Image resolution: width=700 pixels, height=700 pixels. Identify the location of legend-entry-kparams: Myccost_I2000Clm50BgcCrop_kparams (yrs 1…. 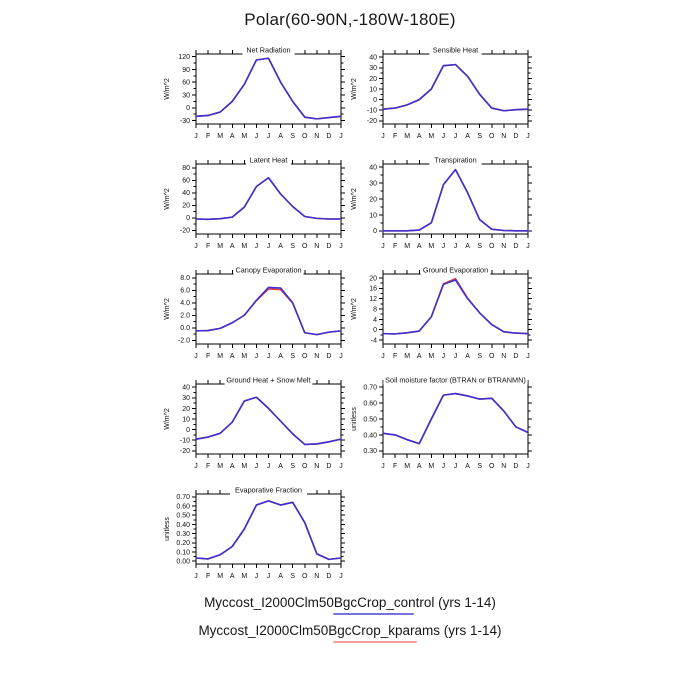
(350, 630).